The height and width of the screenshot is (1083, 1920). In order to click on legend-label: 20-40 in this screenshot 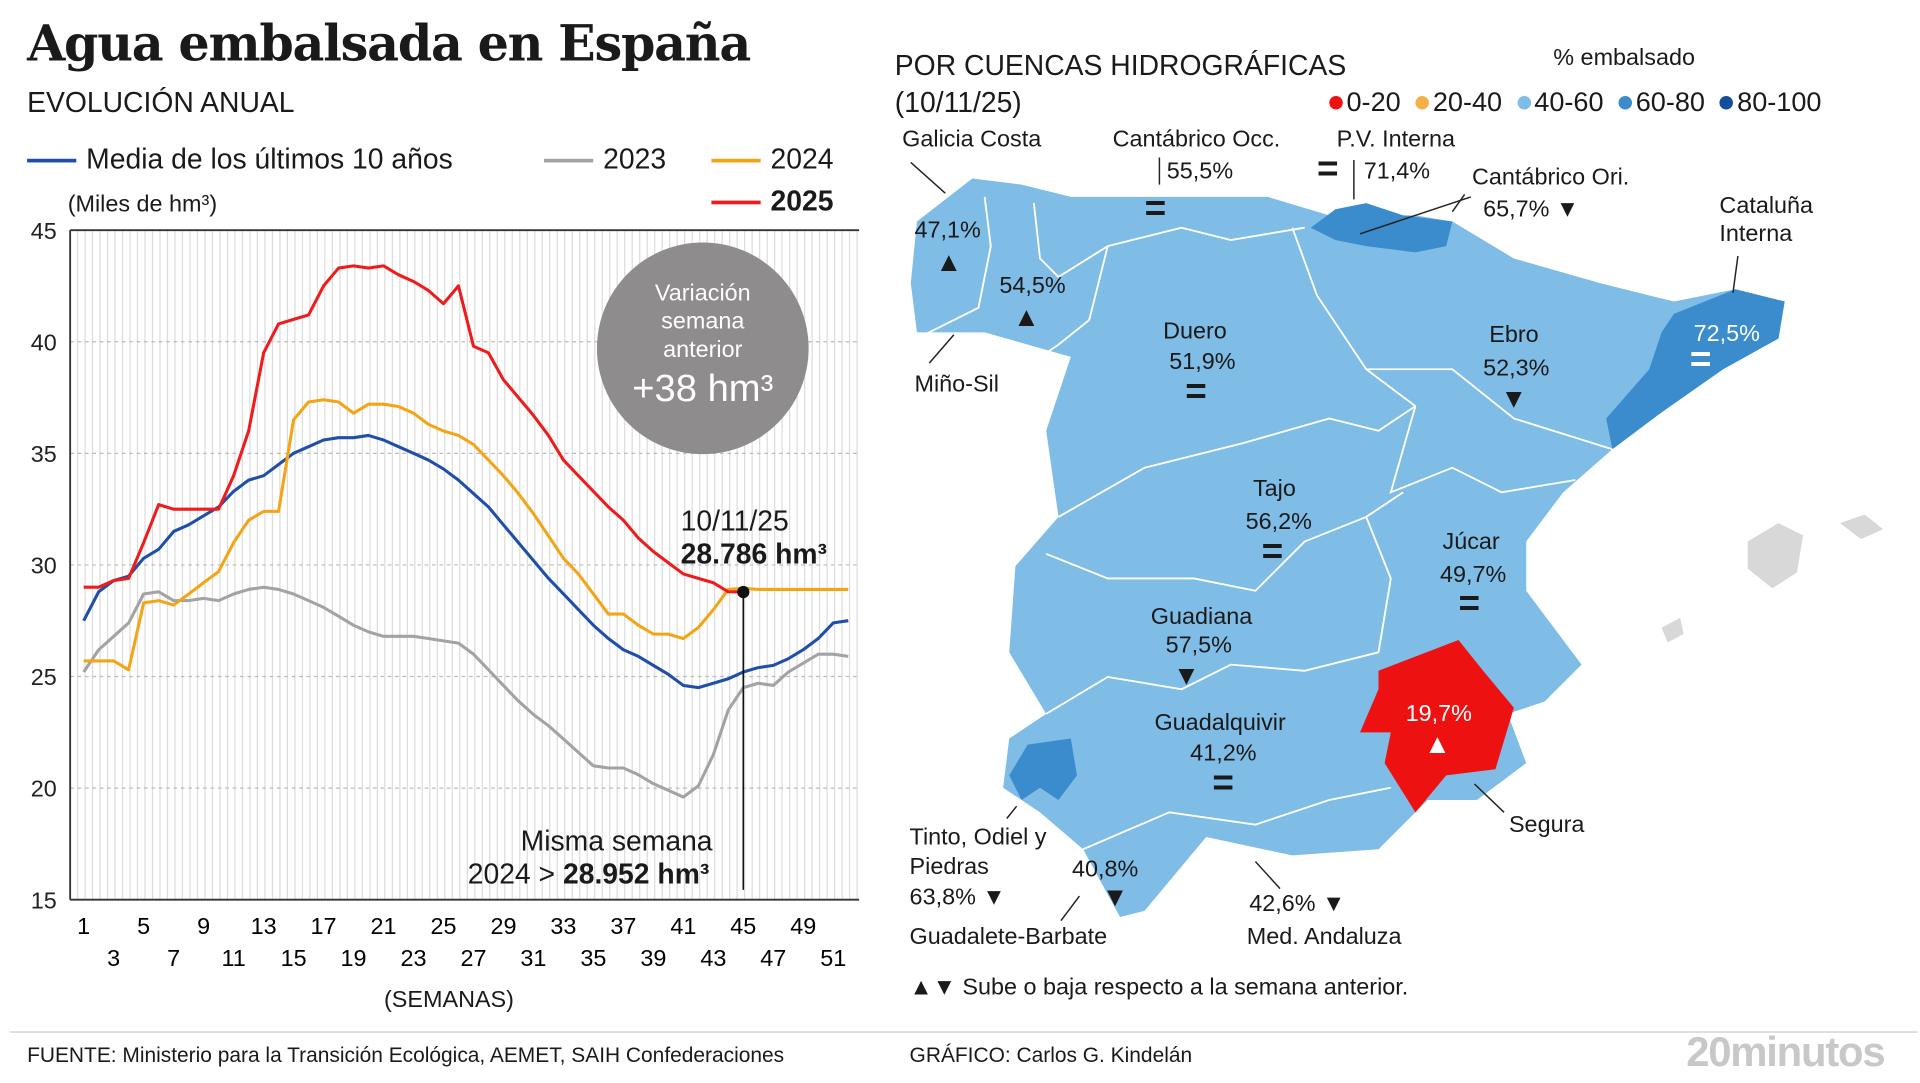, I will do `click(1467, 101)`.